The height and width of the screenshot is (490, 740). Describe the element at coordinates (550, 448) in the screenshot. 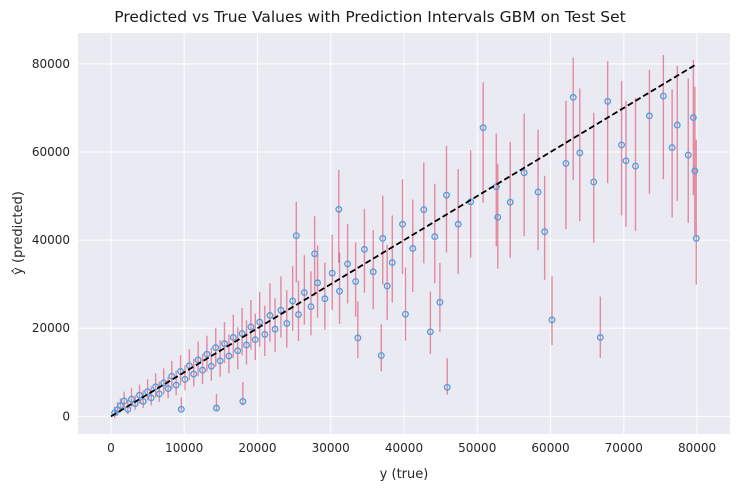

I see `x-tick-label: 60000` at that location.